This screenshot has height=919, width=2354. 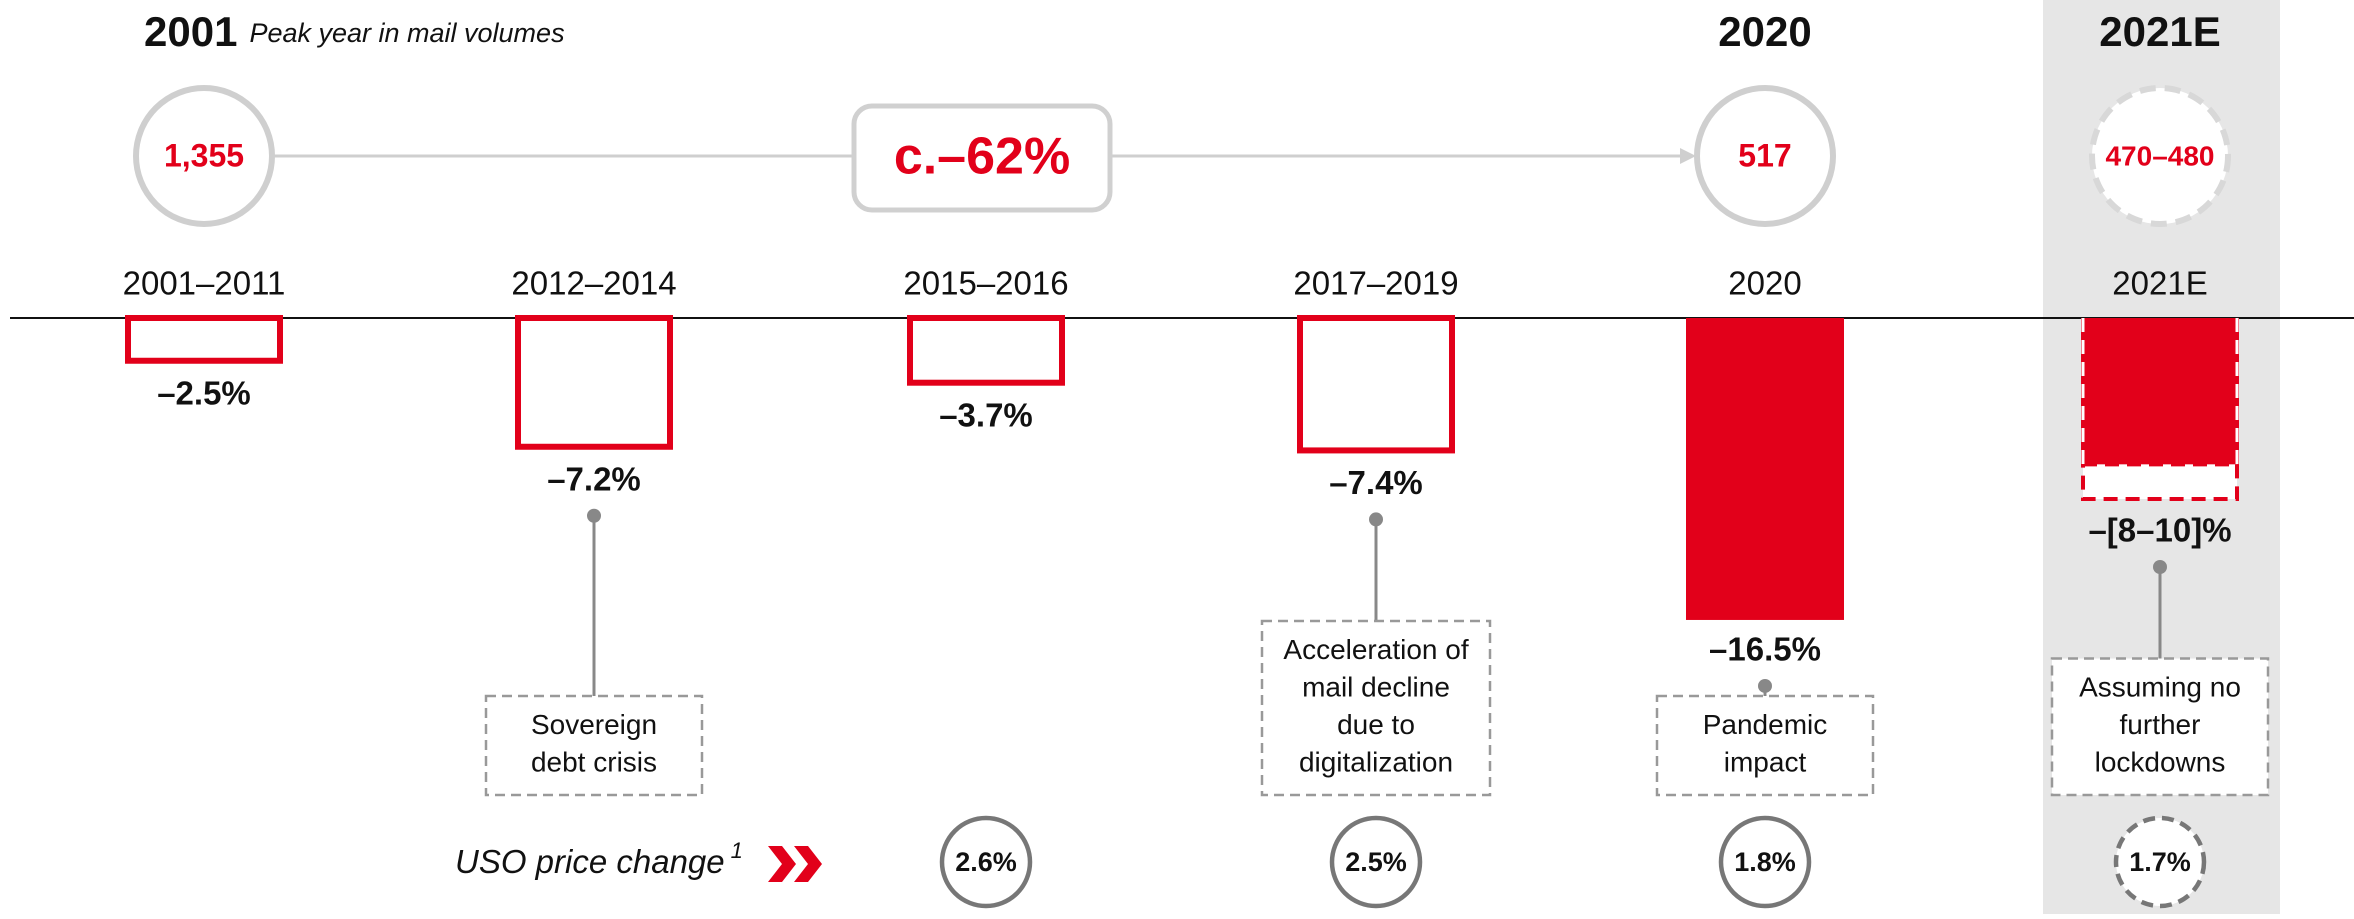 I want to click on price-change: 1.8%, so click(x=1765, y=862).